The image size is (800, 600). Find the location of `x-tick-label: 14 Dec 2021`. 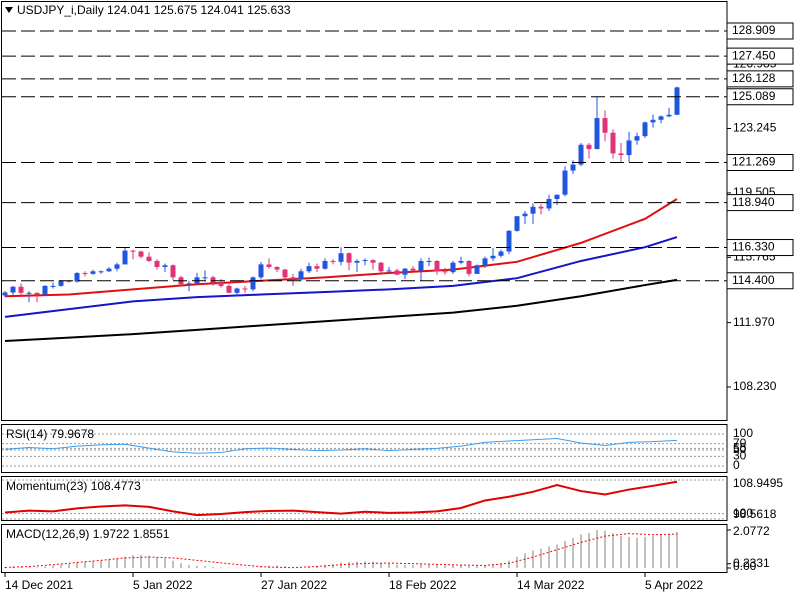

x-tick-label: 14 Dec 2021 is located at coordinates (39, 585).